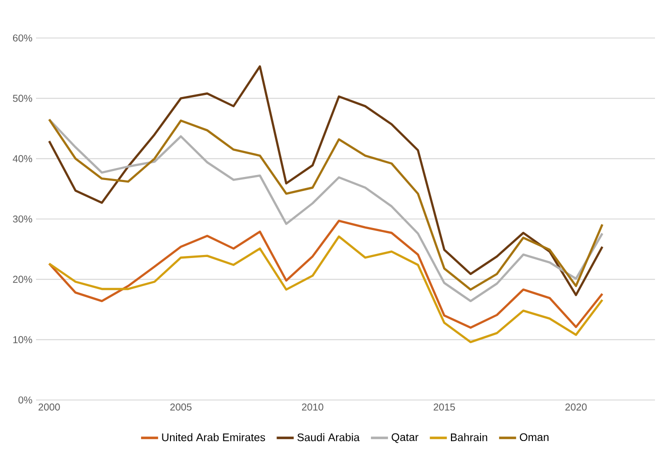 The width and height of the screenshot is (661, 472). What do you see at coordinates (405, 438) in the screenshot?
I see `legend-label: Qatar` at bounding box center [405, 438].